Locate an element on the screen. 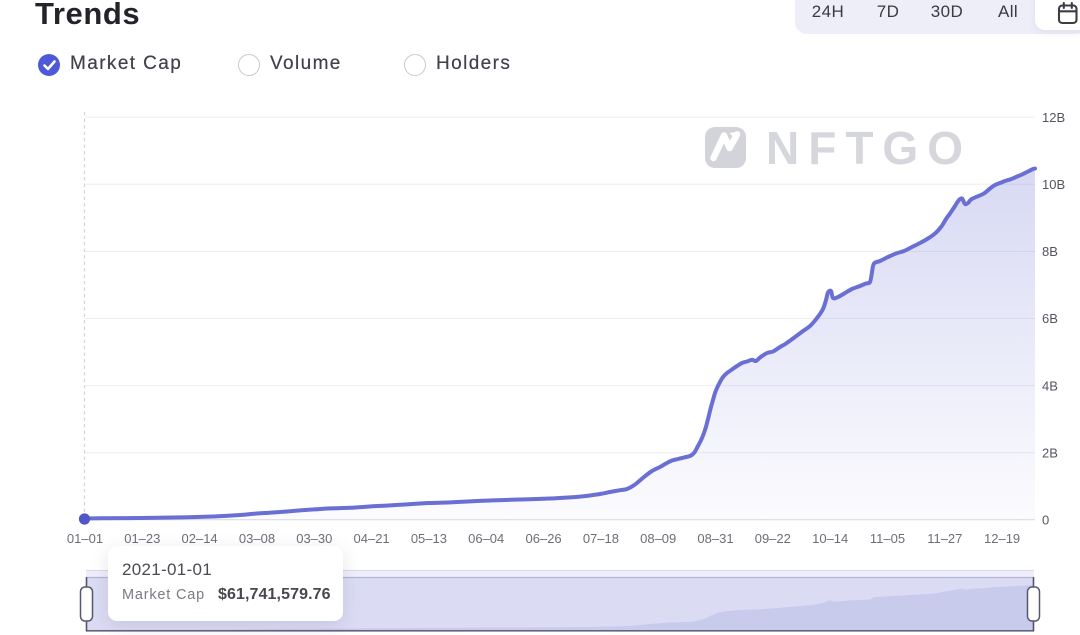 Image resolution: width=1080 pixels, height=635 pixels. svg-text: 01–01 is located at coordinates (85, 538).